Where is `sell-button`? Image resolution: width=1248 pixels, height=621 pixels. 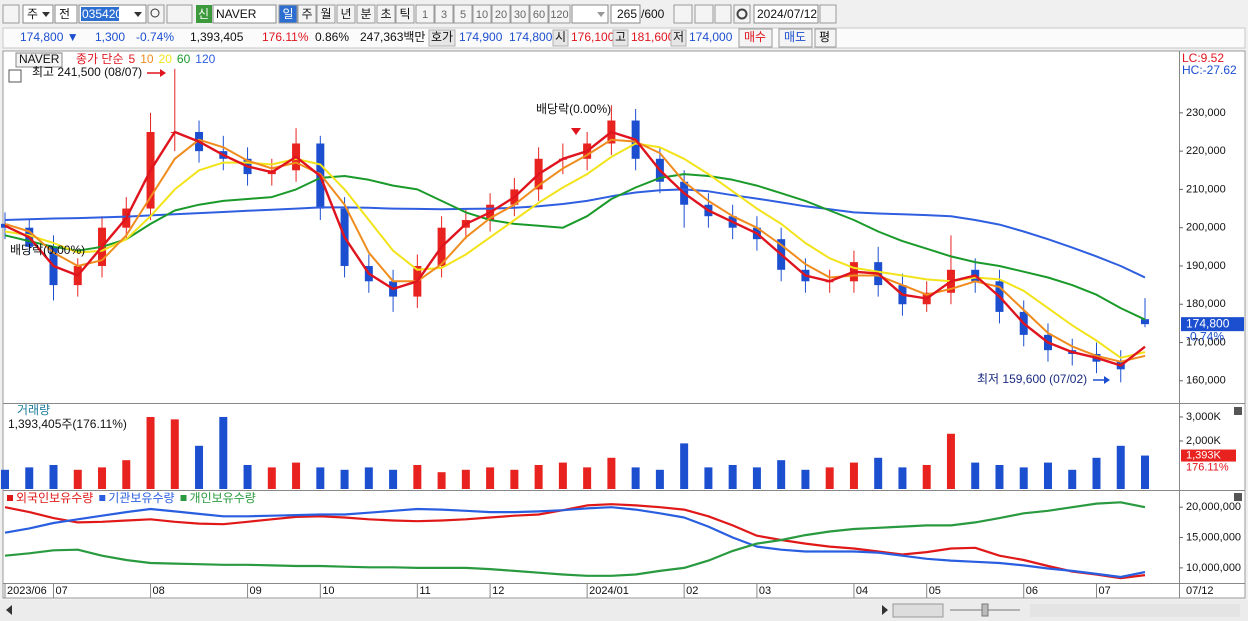 sell-button is located at coordinates (795, 38).